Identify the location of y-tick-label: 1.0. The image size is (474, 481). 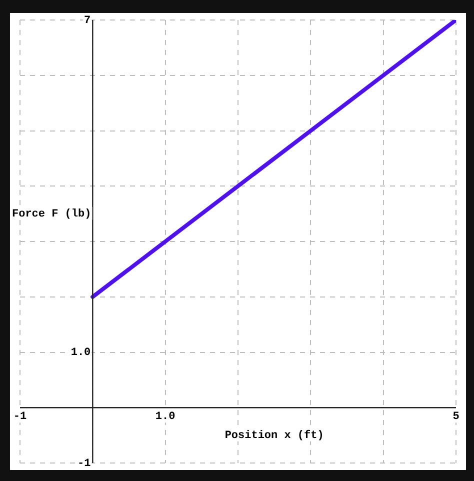
(80, 353).